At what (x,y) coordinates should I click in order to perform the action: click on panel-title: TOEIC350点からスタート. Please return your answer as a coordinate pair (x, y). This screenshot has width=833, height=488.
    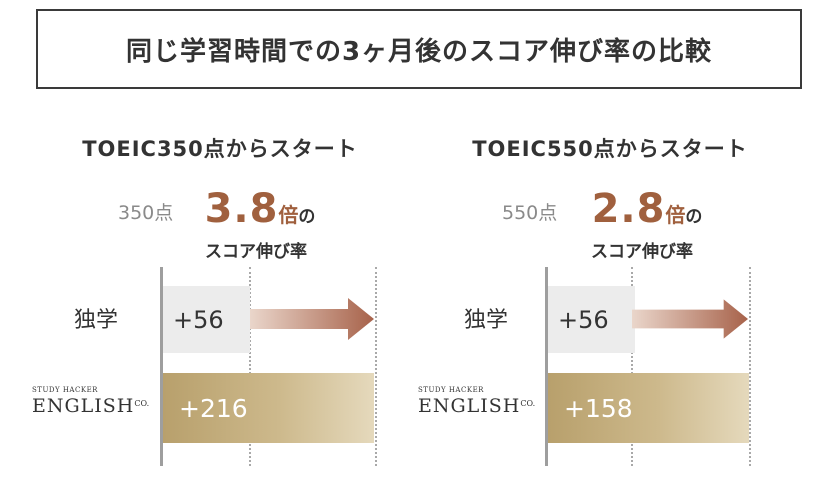
    Looking at the image, I should click on (220, 149).